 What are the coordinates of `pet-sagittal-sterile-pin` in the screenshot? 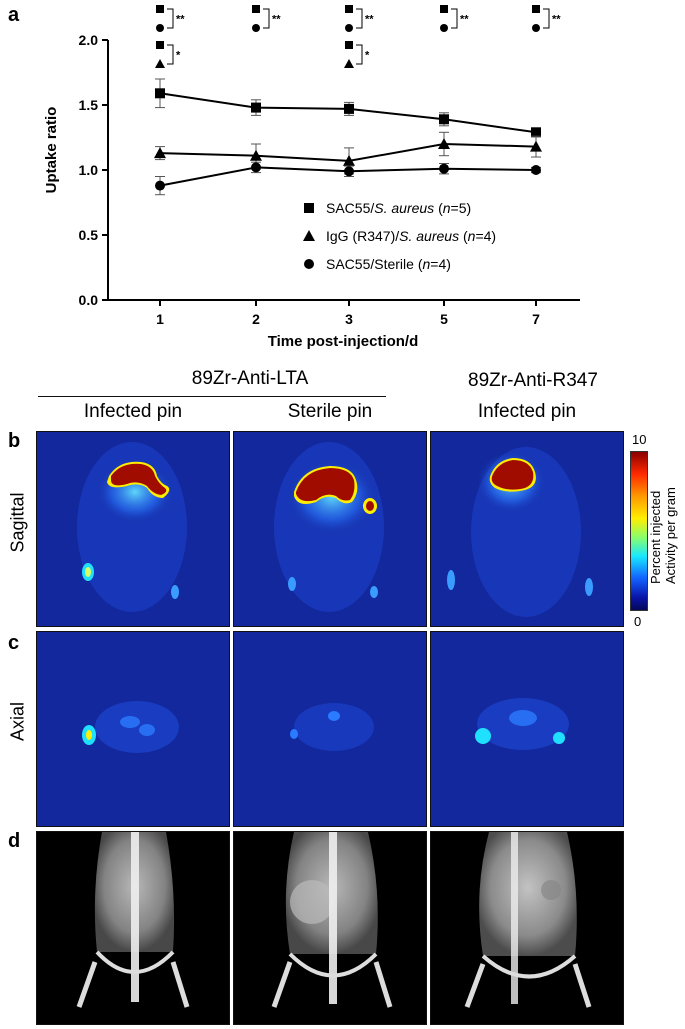 It's located at (330, 529).